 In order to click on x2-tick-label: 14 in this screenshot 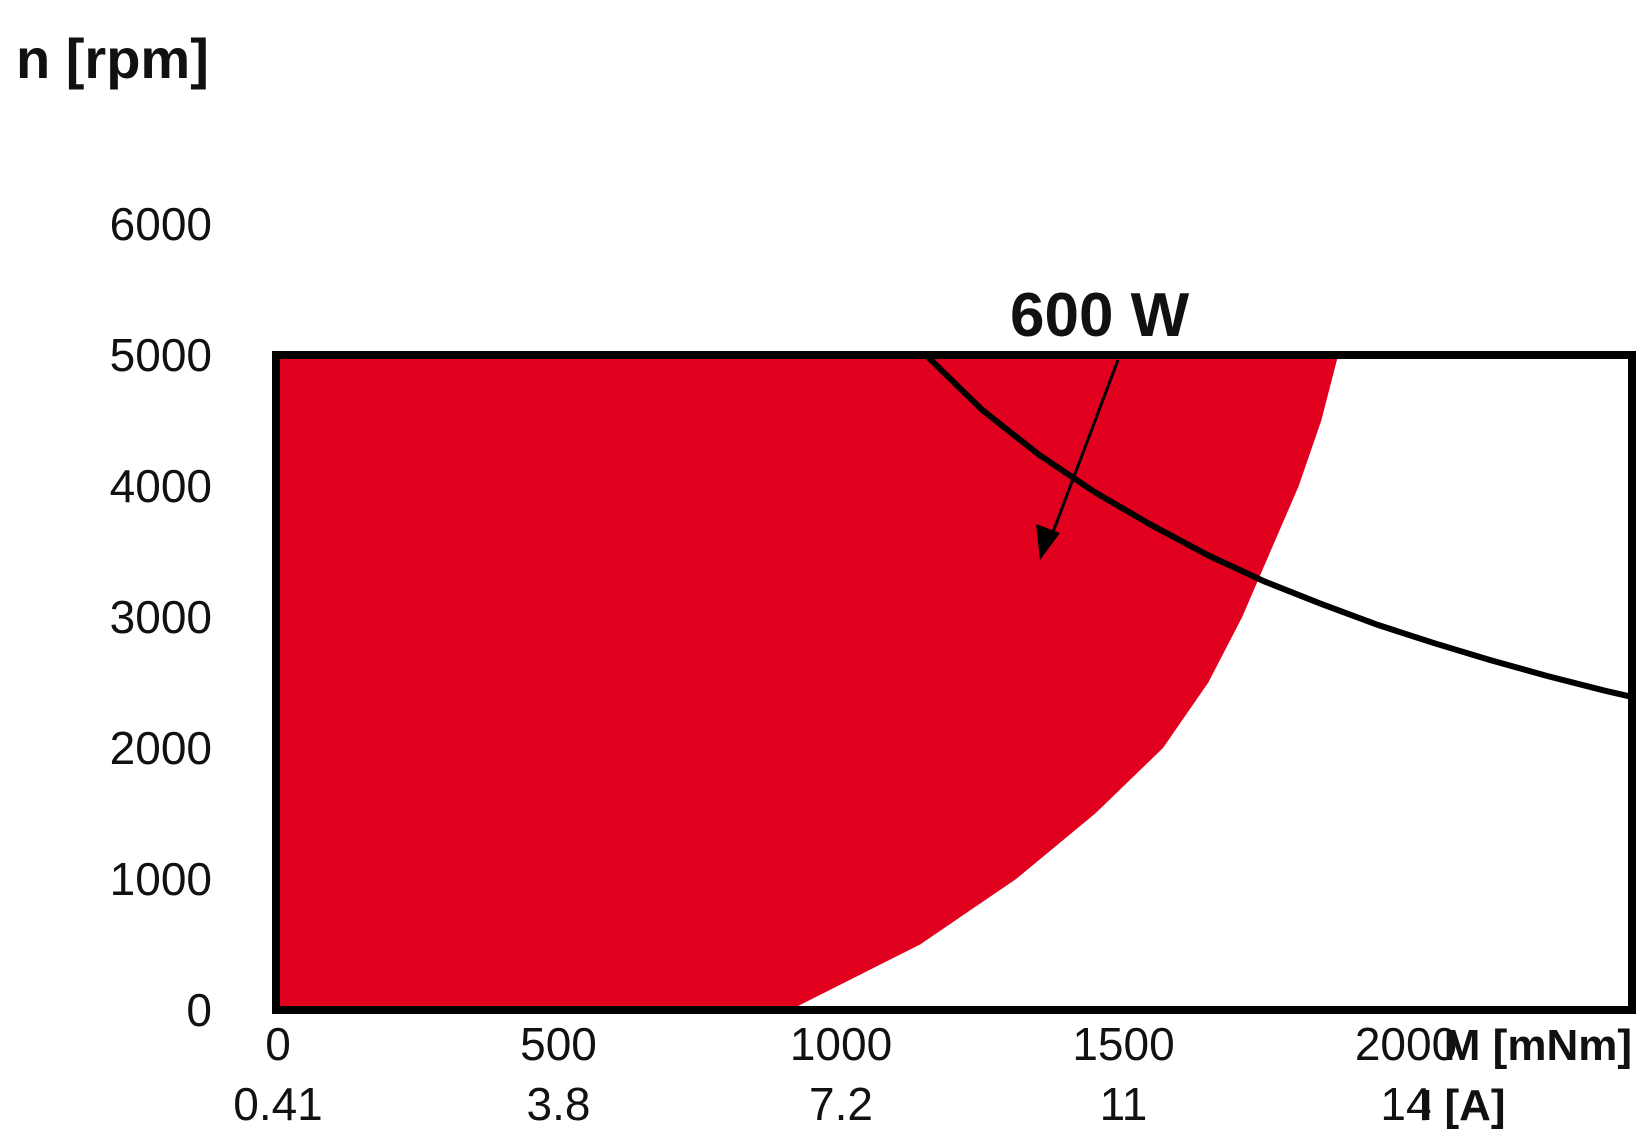, I will do `click(1405, 1104)`.